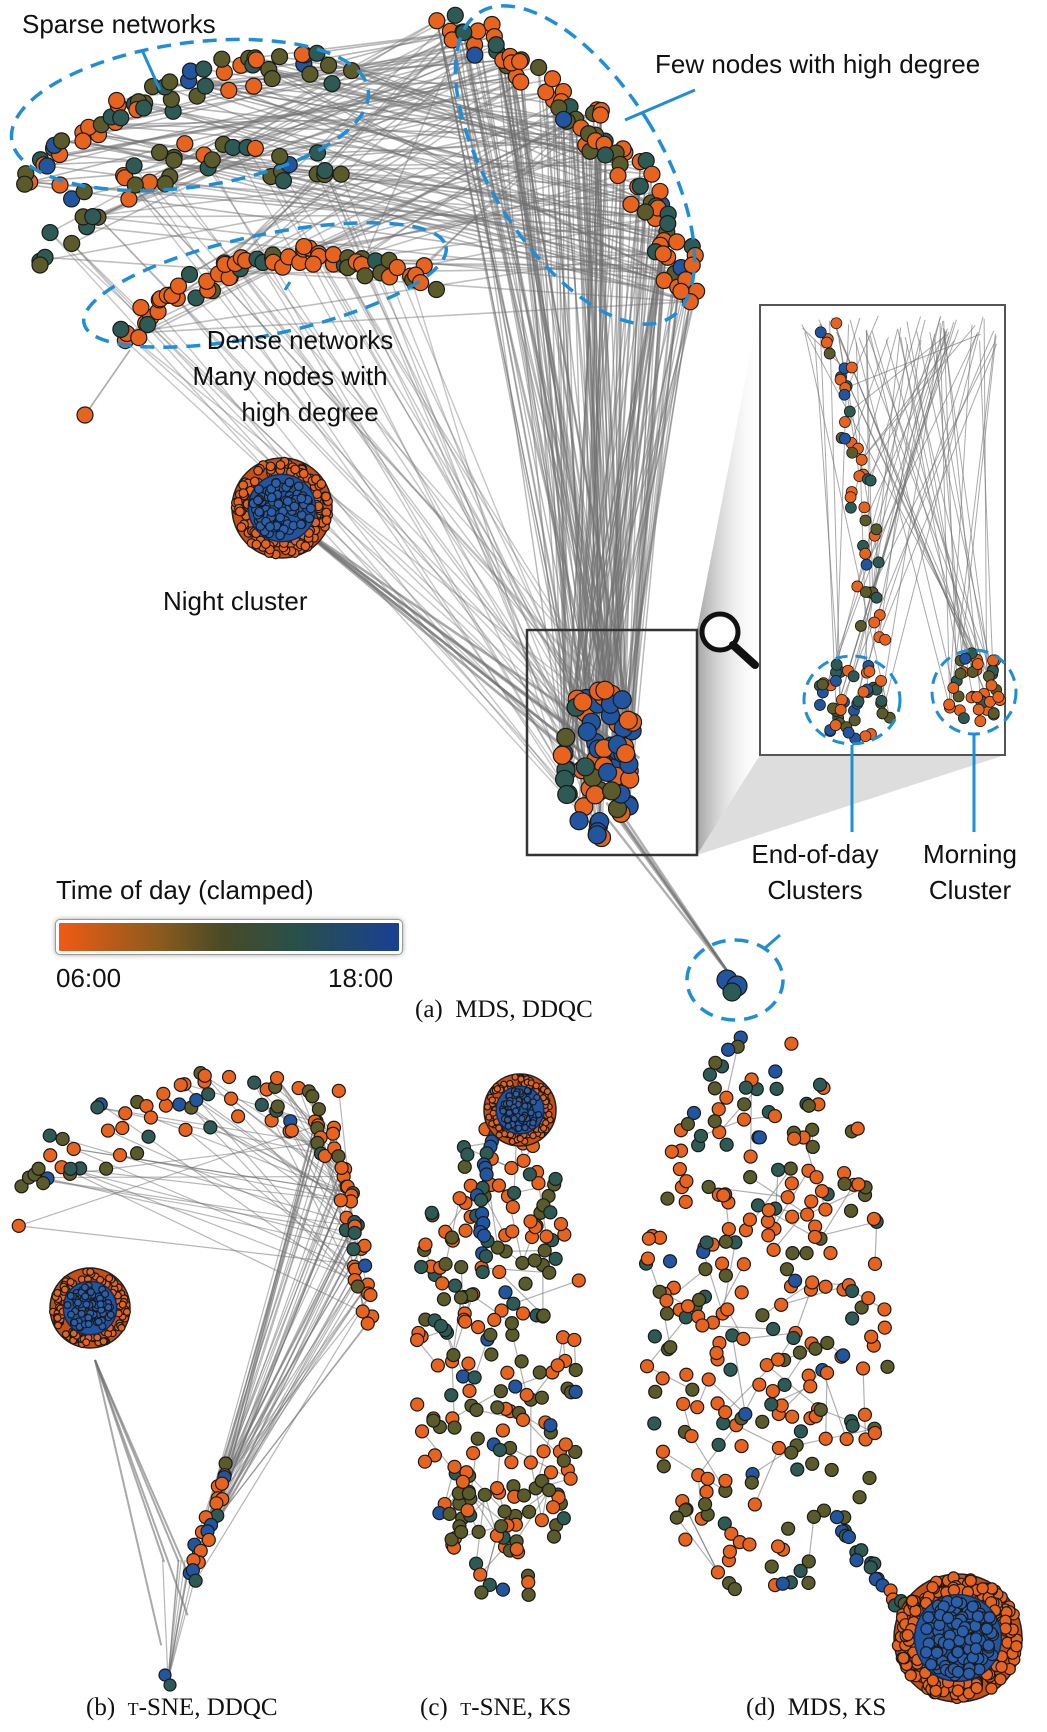 This screenshot has width=1047, height=1732. I want to click on inset-edge, so click(978, 498).